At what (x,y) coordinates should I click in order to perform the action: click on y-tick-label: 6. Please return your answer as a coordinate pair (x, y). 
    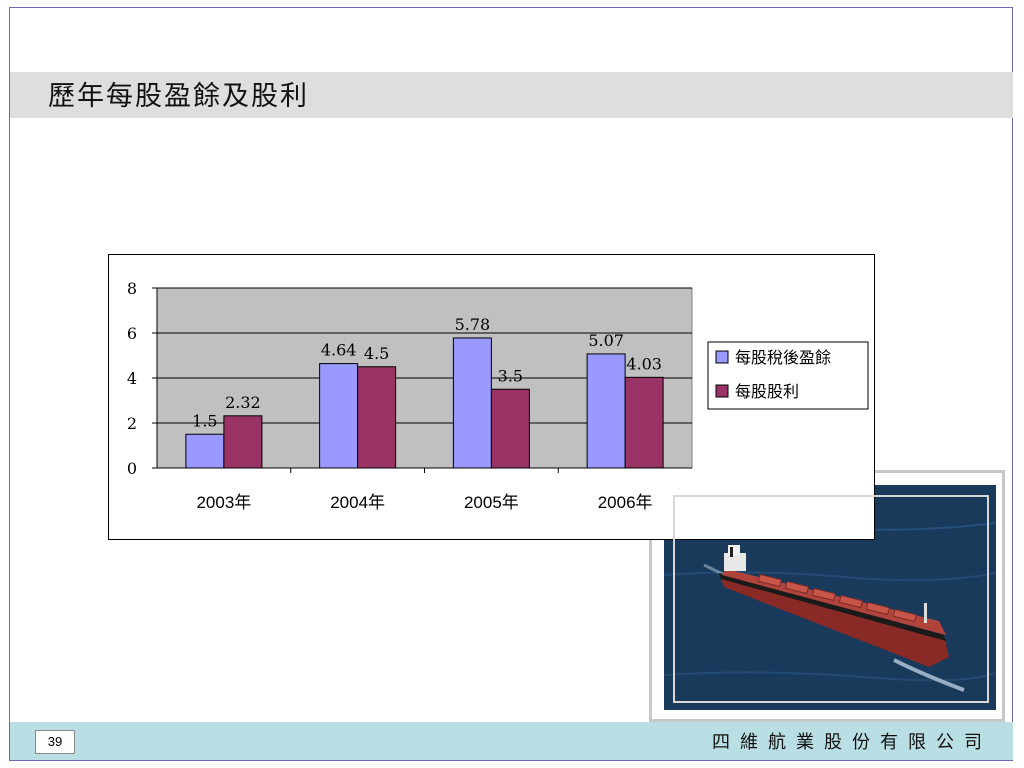
    Looking at the image, I should click on (132, 333).